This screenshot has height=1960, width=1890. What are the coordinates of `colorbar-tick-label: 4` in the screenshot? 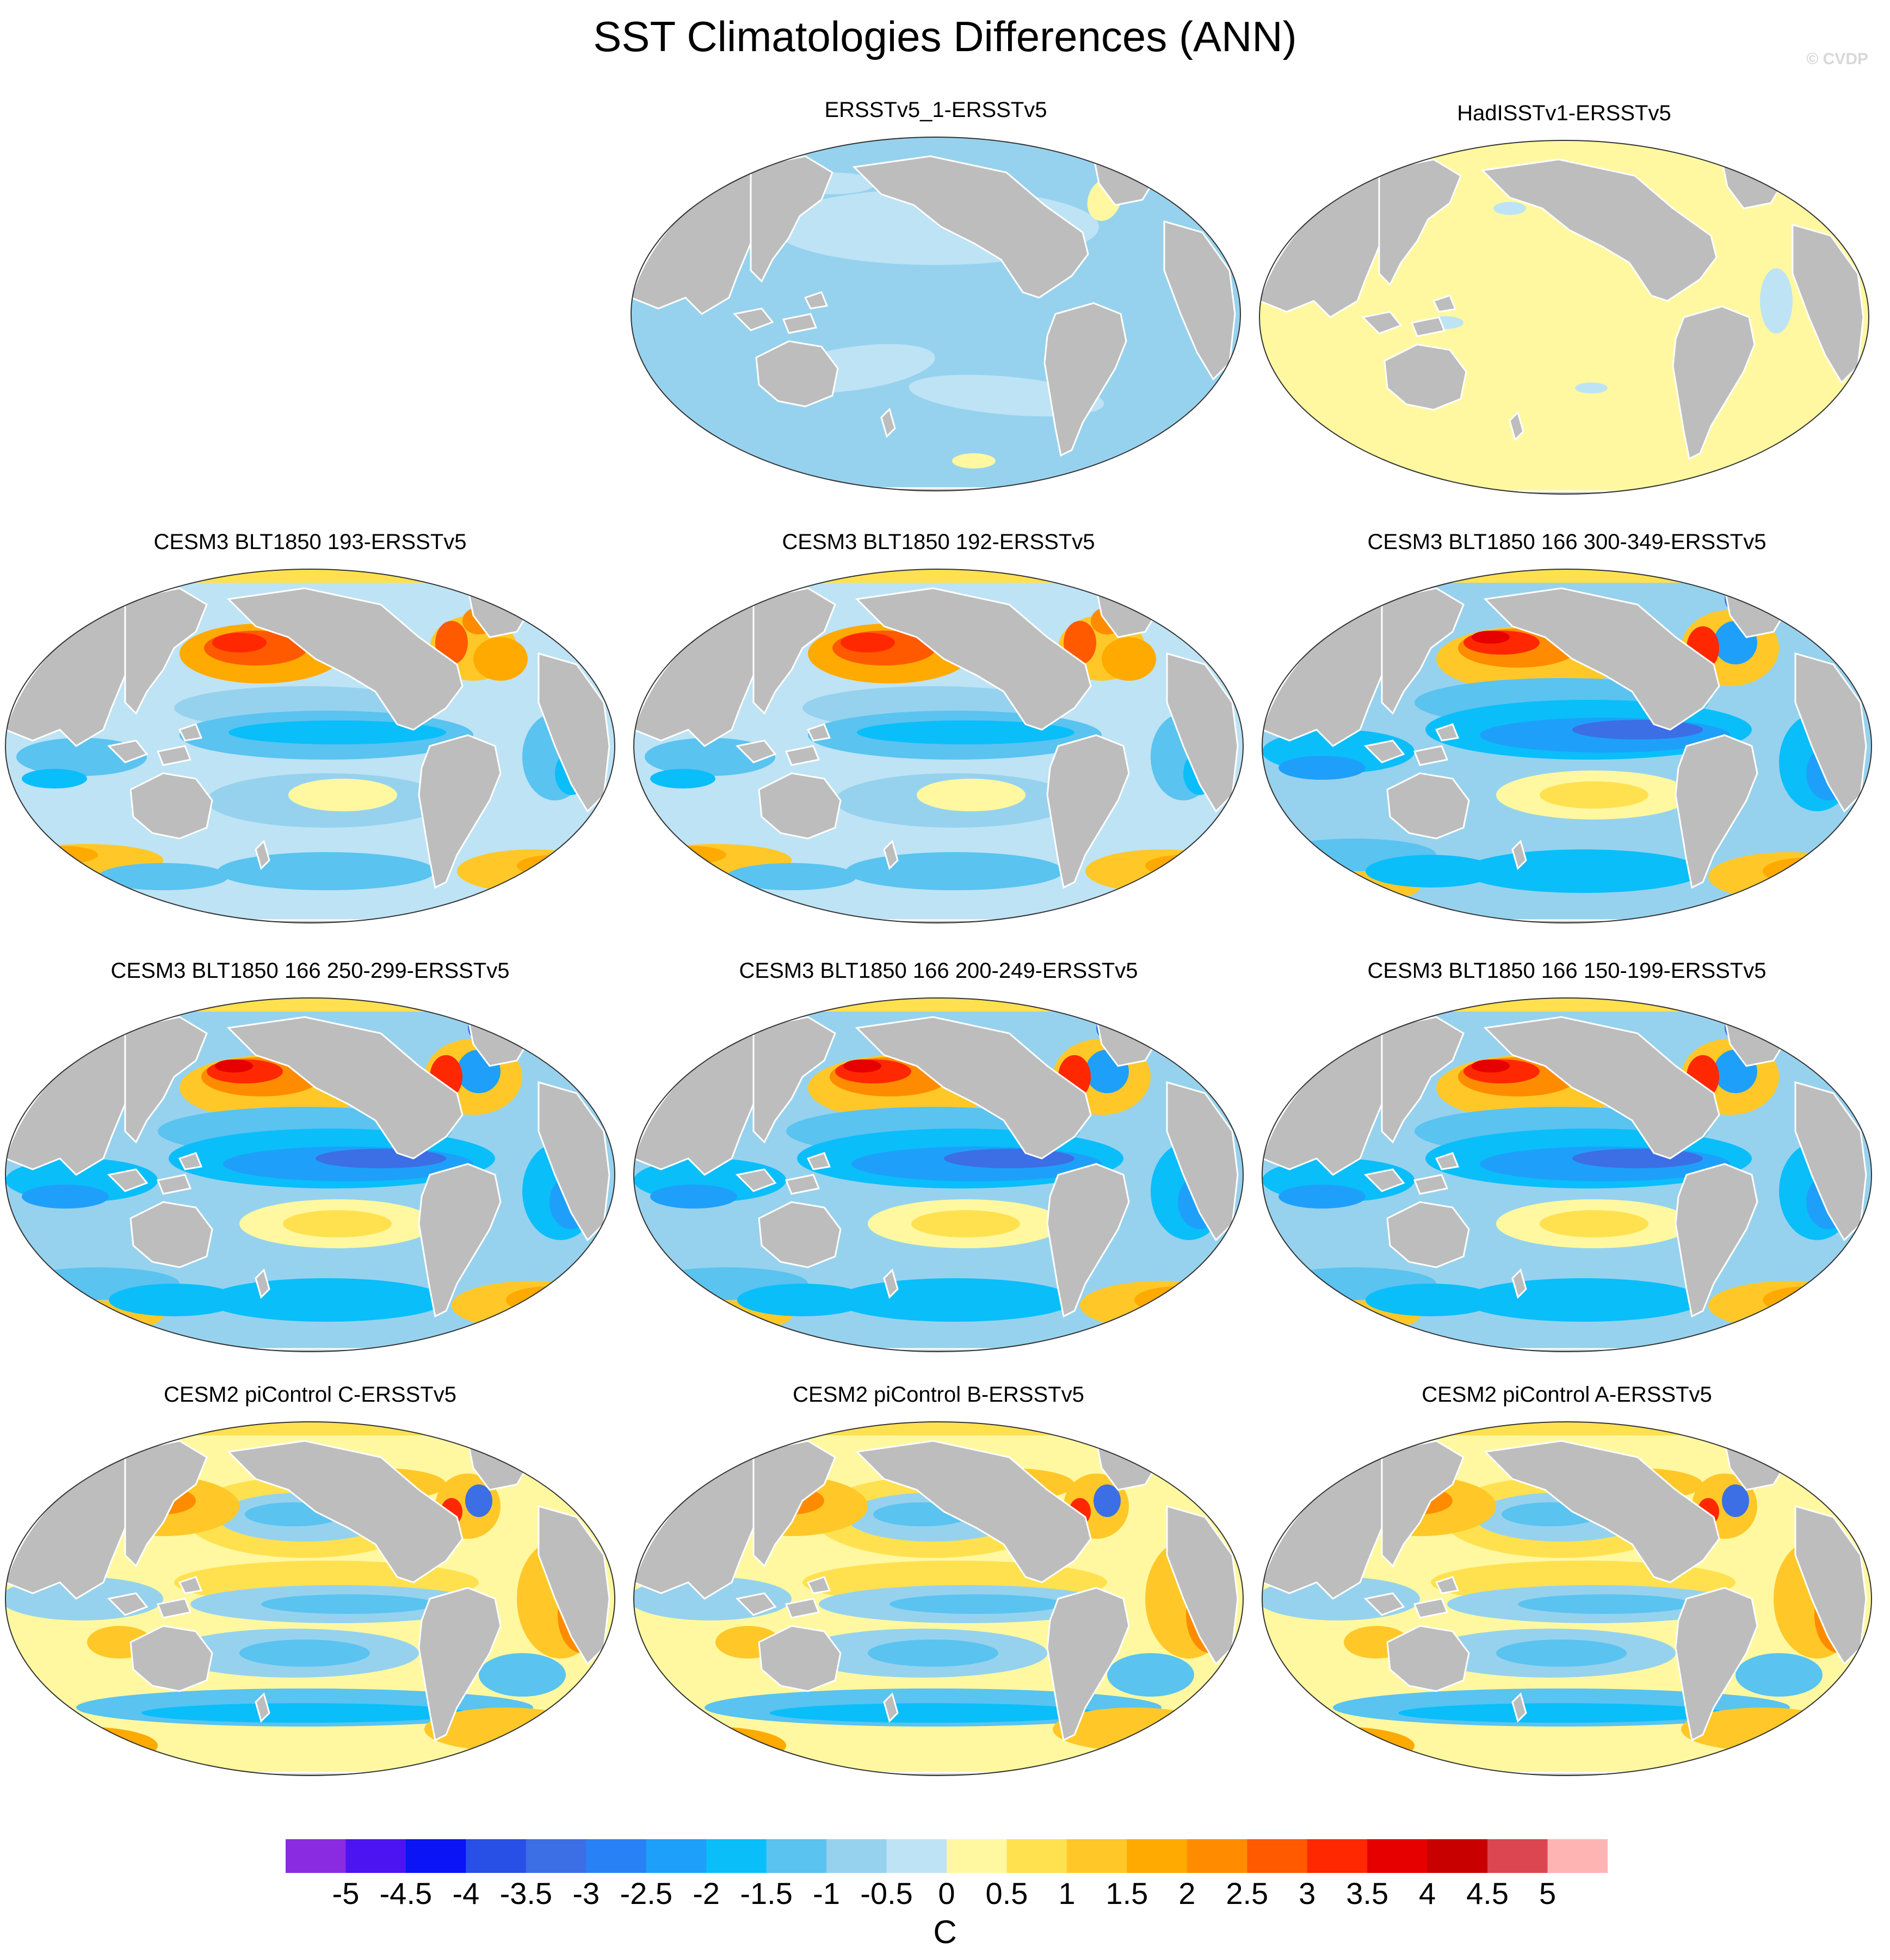 It's located at (1427, 1893).